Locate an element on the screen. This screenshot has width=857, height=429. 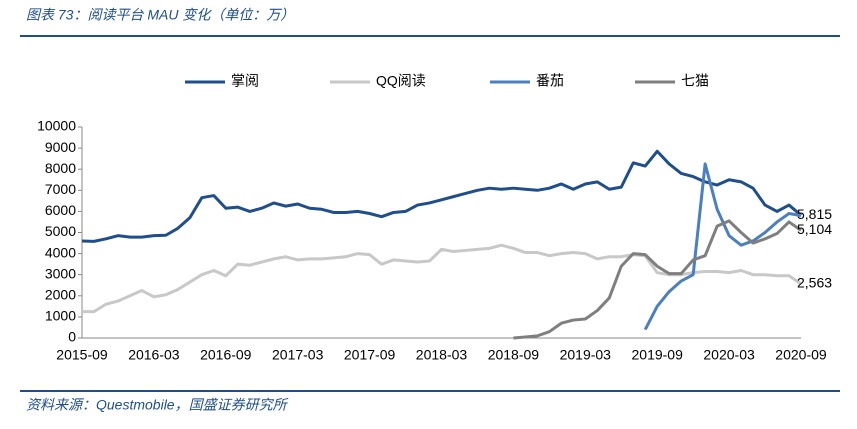
data-label: 5,815 is located at coordinates (814, 214).